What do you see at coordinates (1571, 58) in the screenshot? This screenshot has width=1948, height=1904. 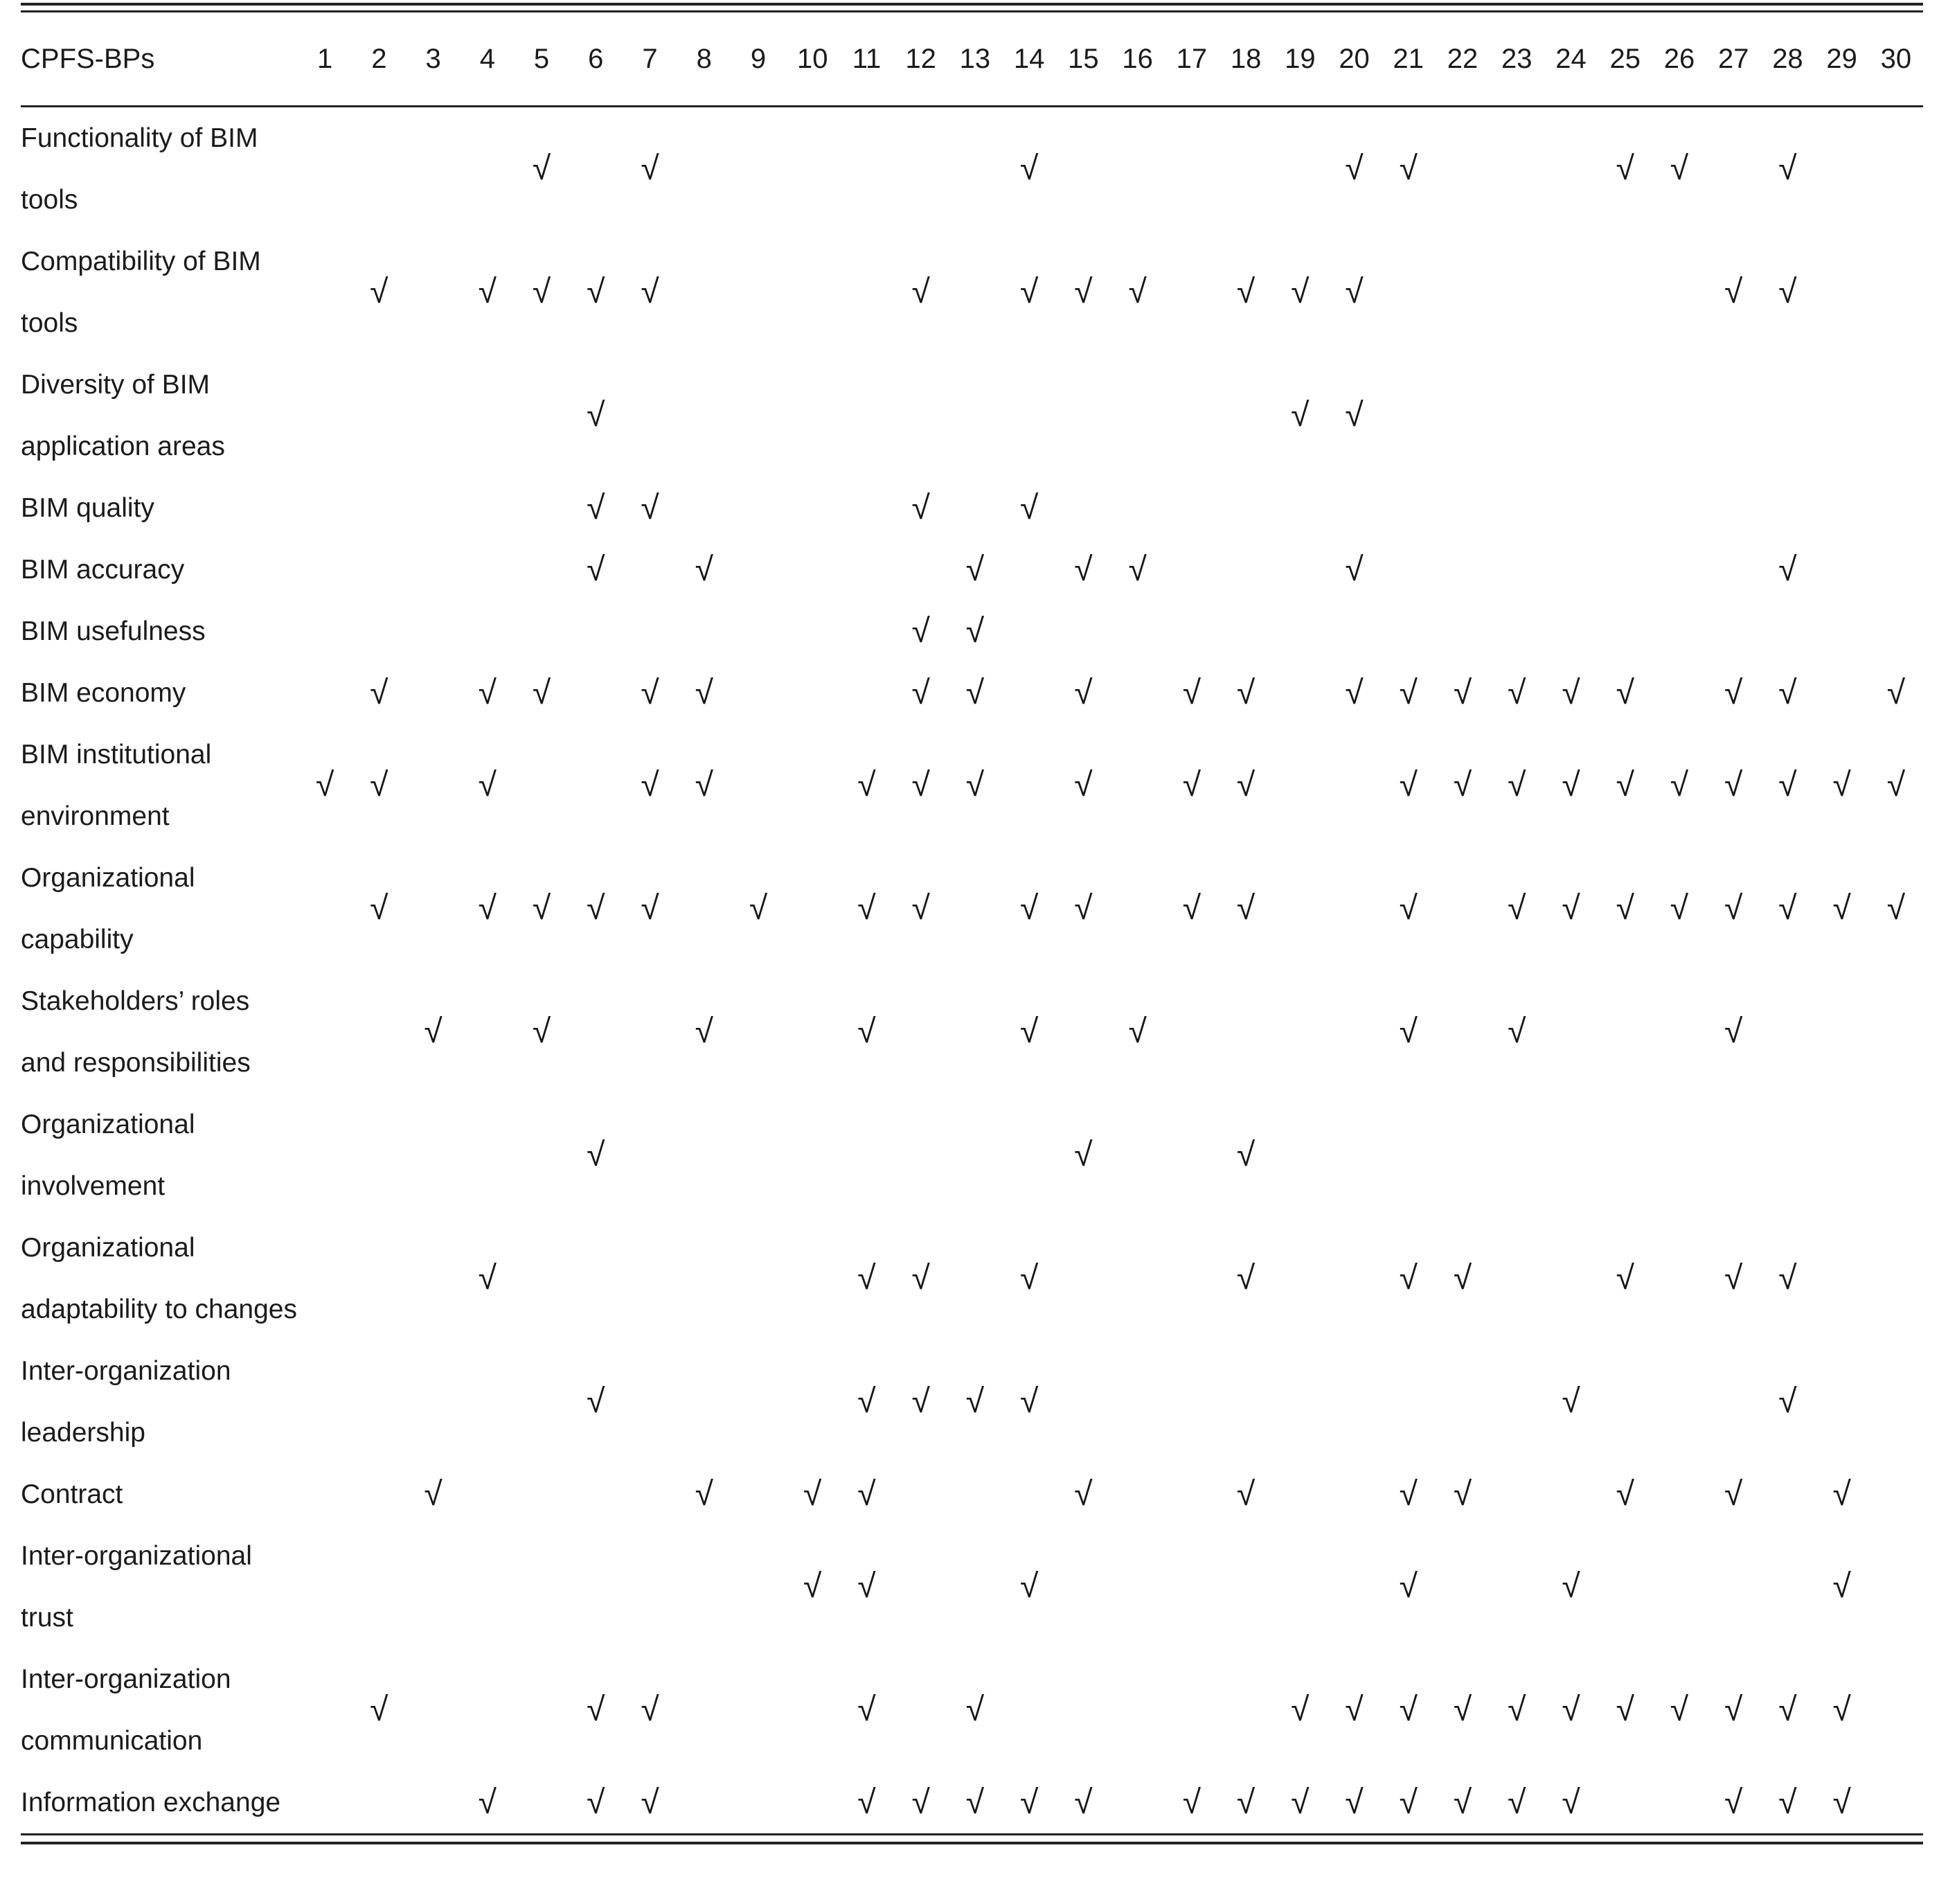 I see `column-header-24: 24` at bounding box center [1571, 58].